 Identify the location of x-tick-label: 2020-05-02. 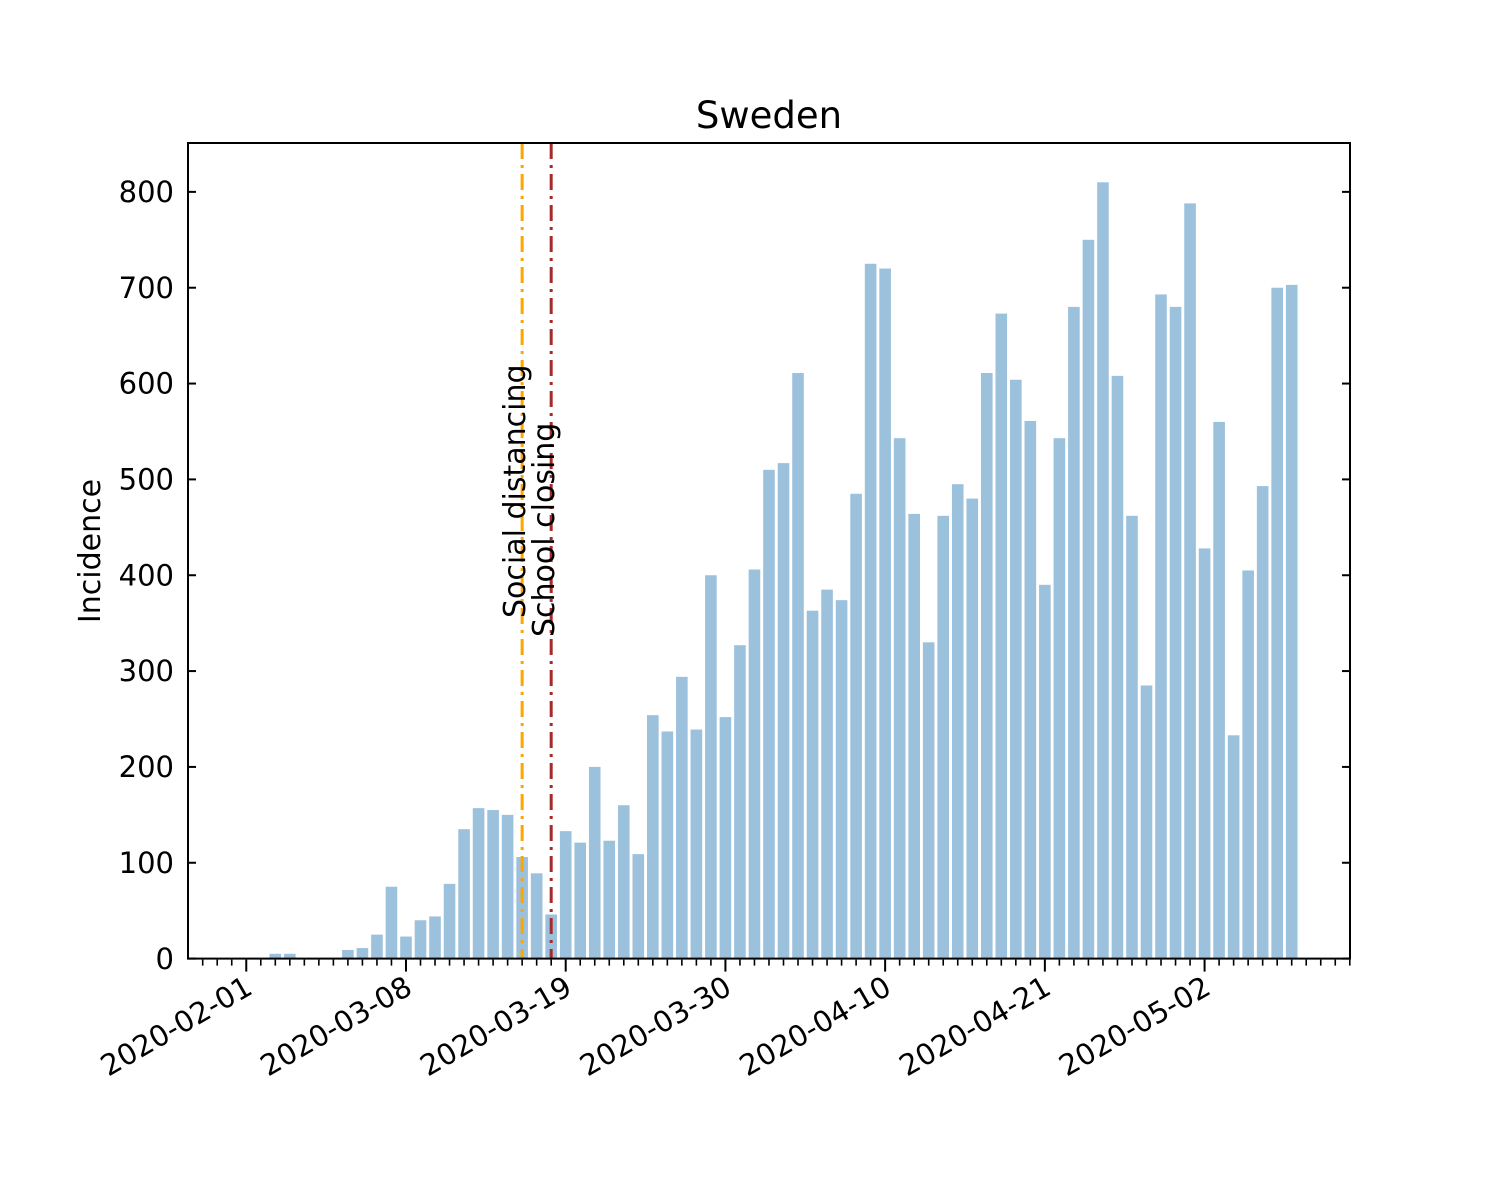
(1134, 1026).